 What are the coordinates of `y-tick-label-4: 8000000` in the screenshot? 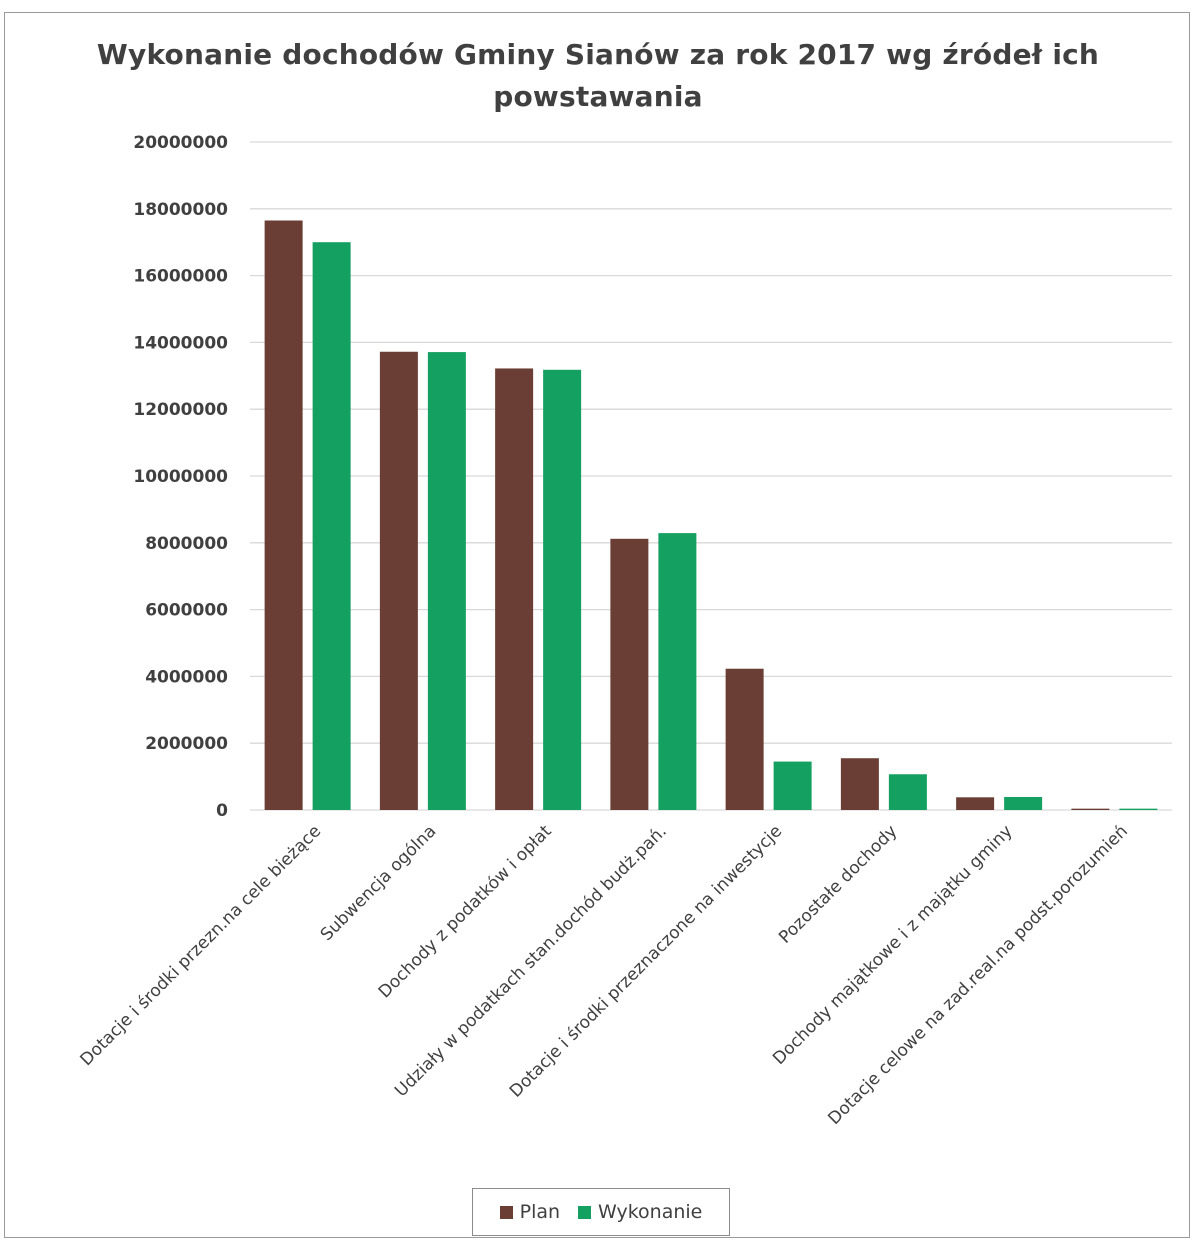 It's located at (186, 544).